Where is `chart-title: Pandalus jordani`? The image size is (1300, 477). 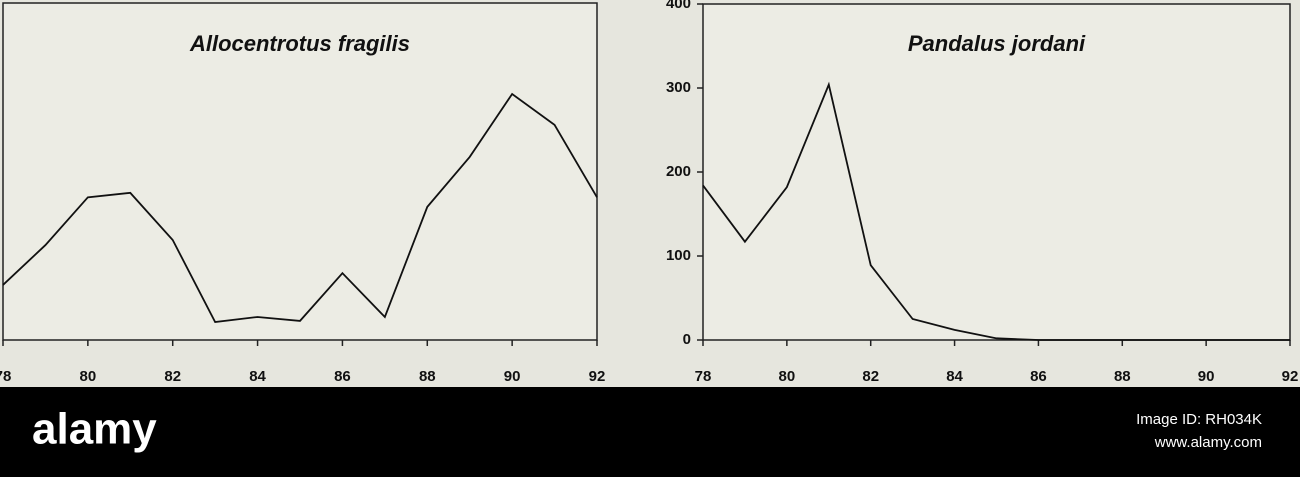 chart-title: Pandalus jordani is located at coordinates (997, 43).